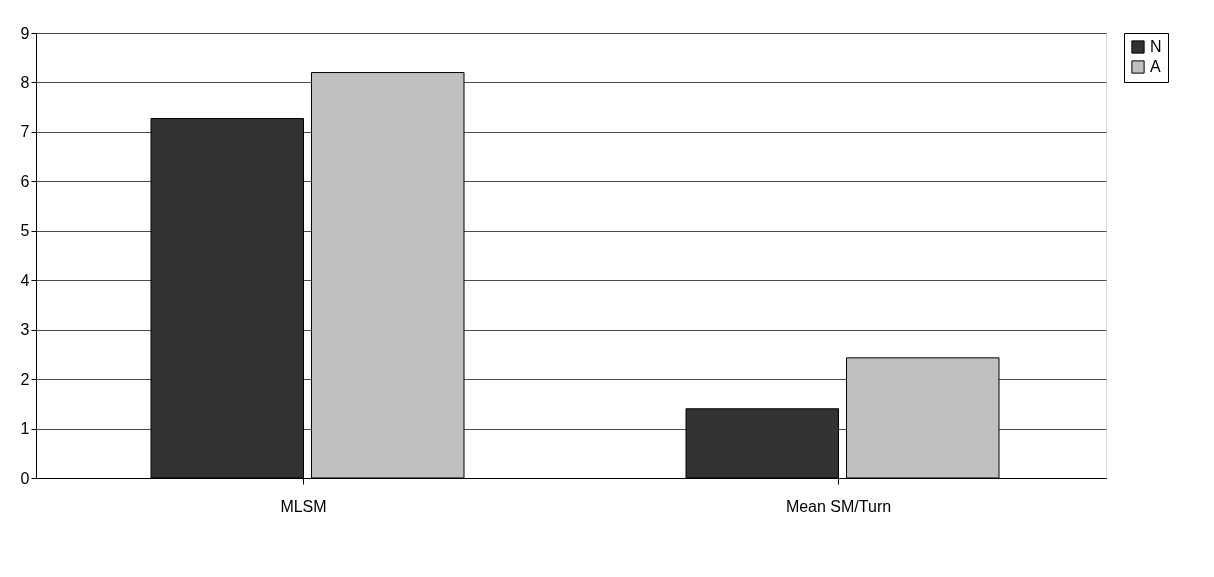 The image size is (1214, 577). Describe the element at coordinates (25, 132) in the screenshot. I see `y-tick-label: 7` at that location.